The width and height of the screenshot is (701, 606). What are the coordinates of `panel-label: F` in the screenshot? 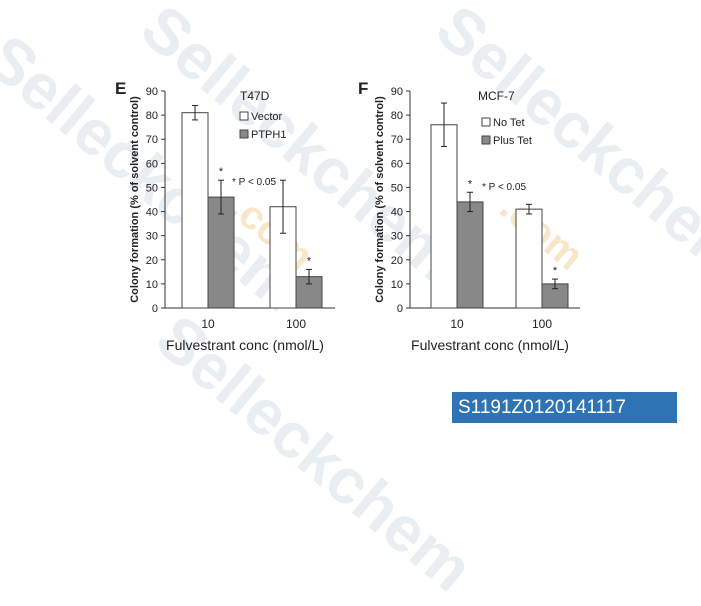 It's located at (363, 88).